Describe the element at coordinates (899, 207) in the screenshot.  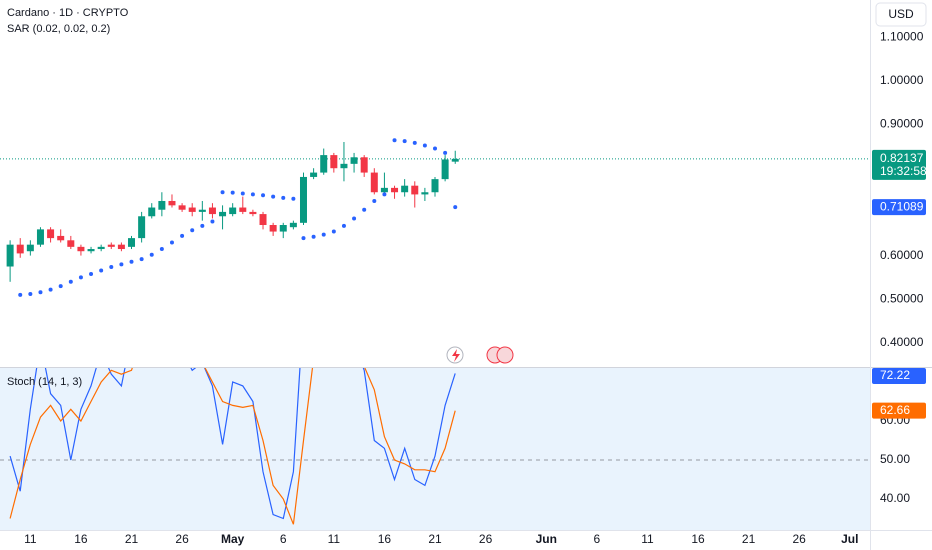
I see `sar-tag` at that location.